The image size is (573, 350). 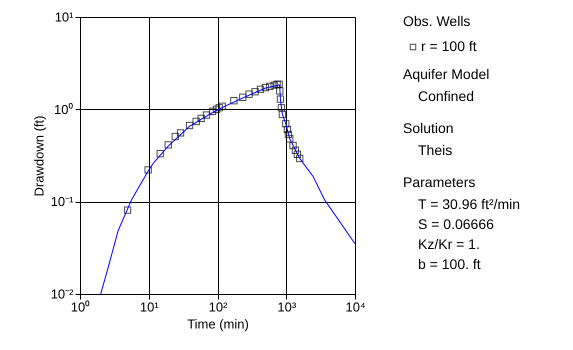 I want to click on legend-title: Obs. Wells, so click(x=436, y=21).